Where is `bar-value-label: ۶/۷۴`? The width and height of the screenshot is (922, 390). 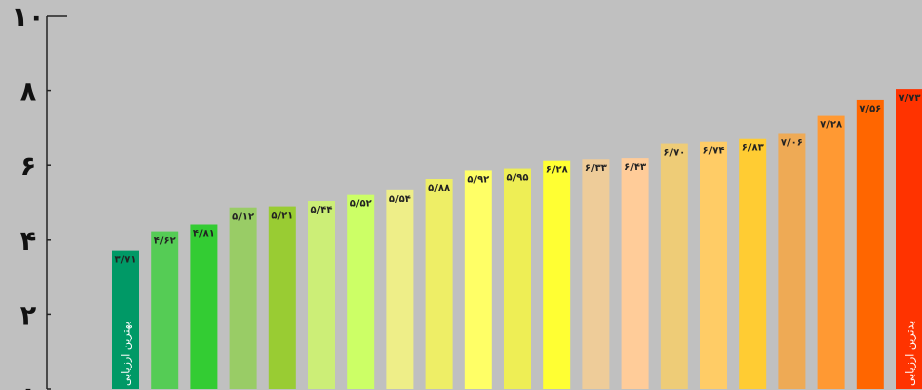 bar-value-label: ۶/۷۴ is located at coordinates (714, 151).